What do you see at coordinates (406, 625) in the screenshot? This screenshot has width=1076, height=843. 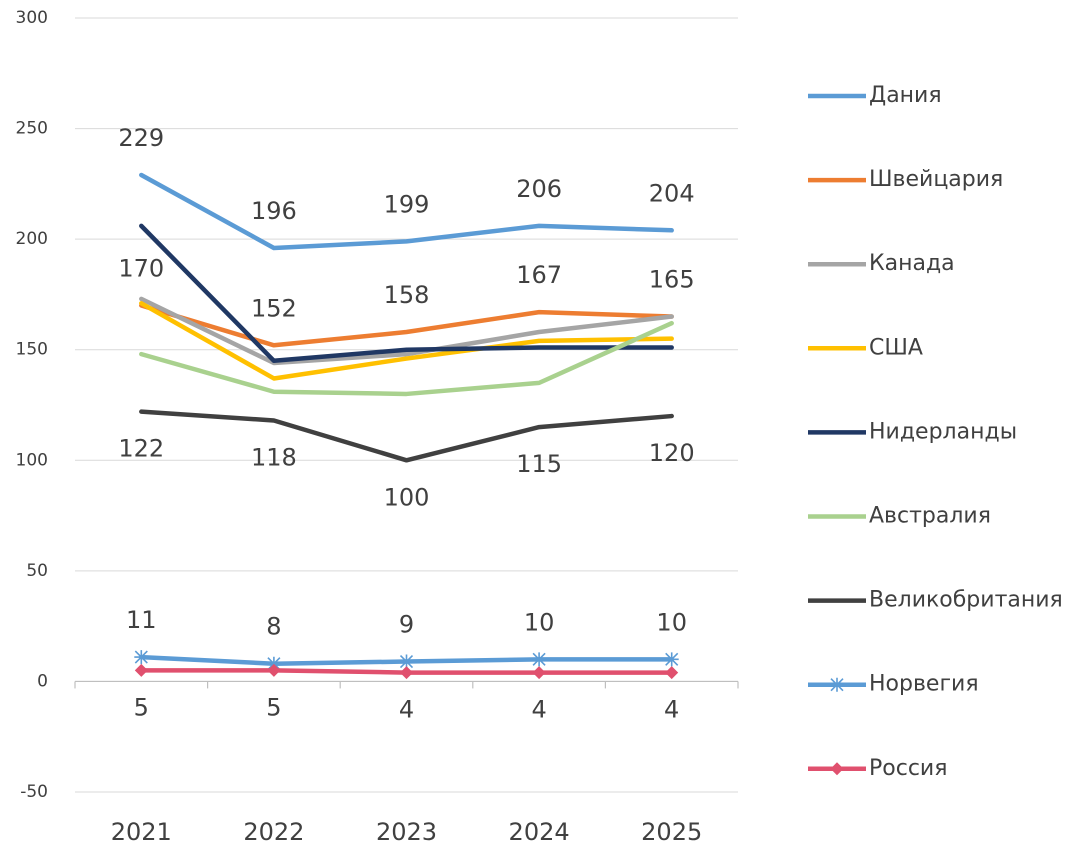 I see `data-label: 9` at bounding box center [406, 625].